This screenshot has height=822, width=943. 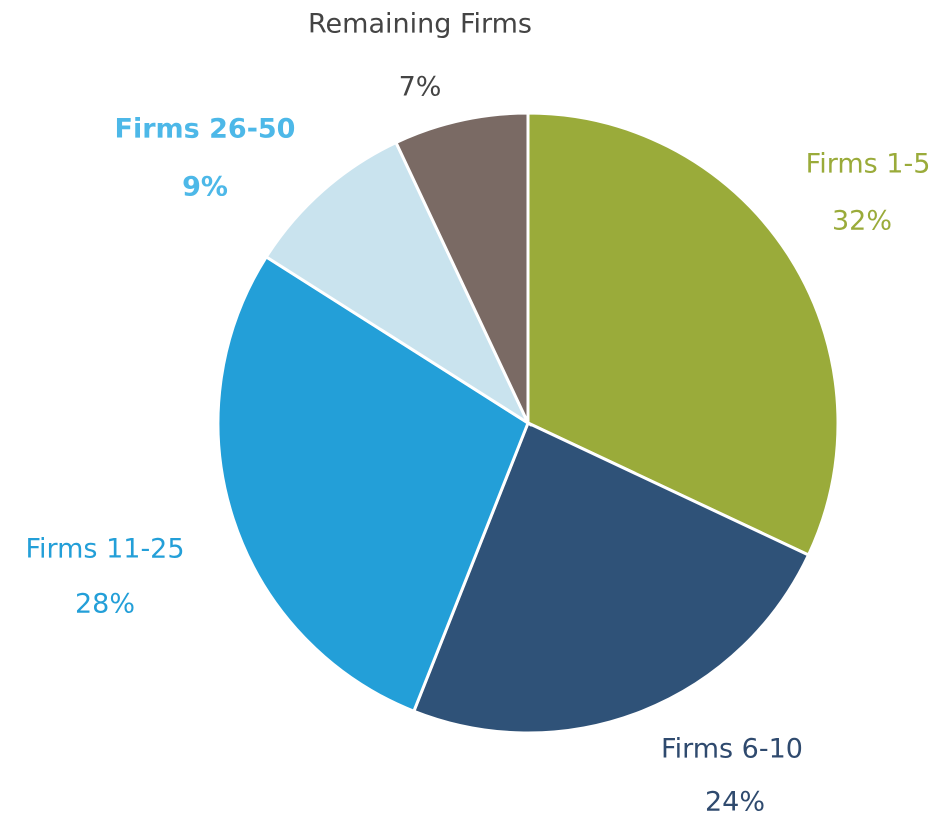 What do you see at coordinates (105, 604) in the screenshot?
I see `value-label: 28%` at bounding box center [105, 604].